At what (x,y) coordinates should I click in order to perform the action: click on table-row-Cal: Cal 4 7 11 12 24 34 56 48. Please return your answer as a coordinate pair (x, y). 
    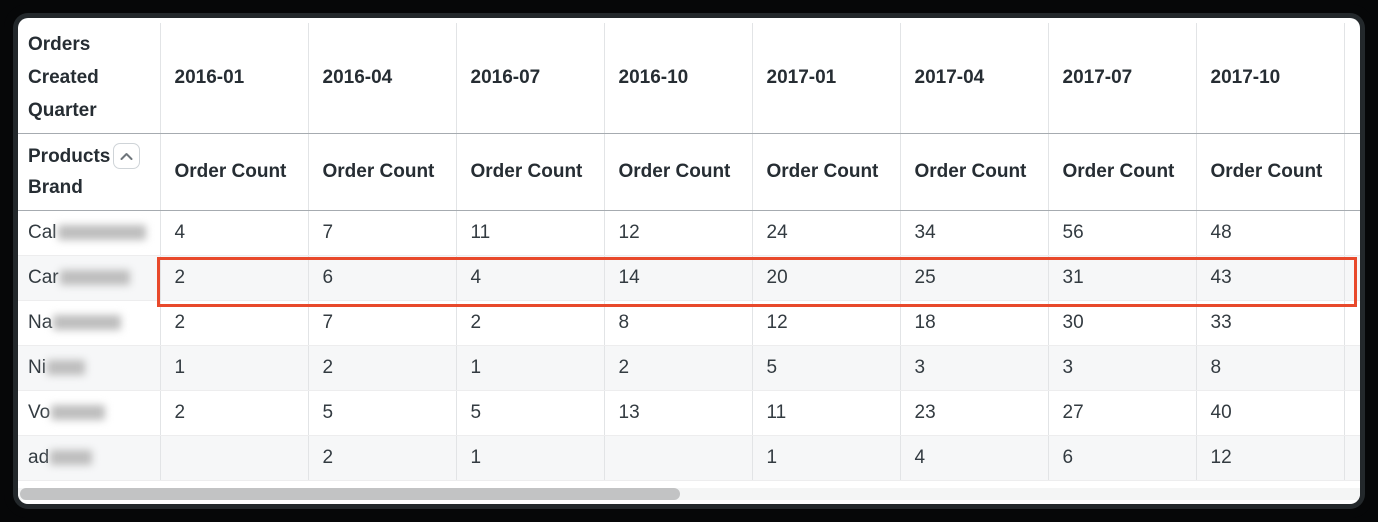
    Looking at the image, I should click on (689, 233).